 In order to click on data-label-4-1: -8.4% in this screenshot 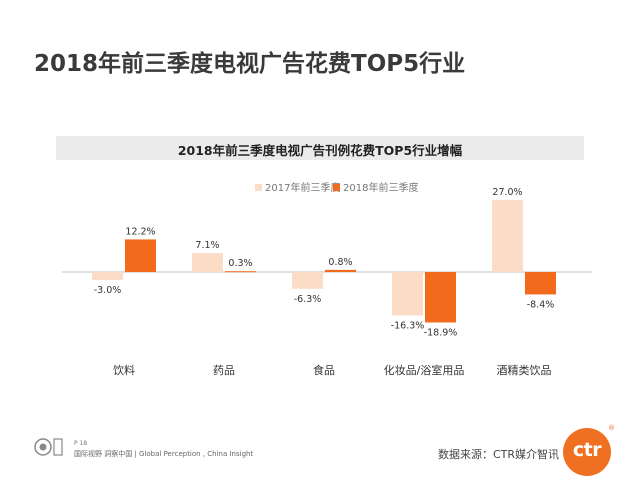, I will do `click(541, 304)`.